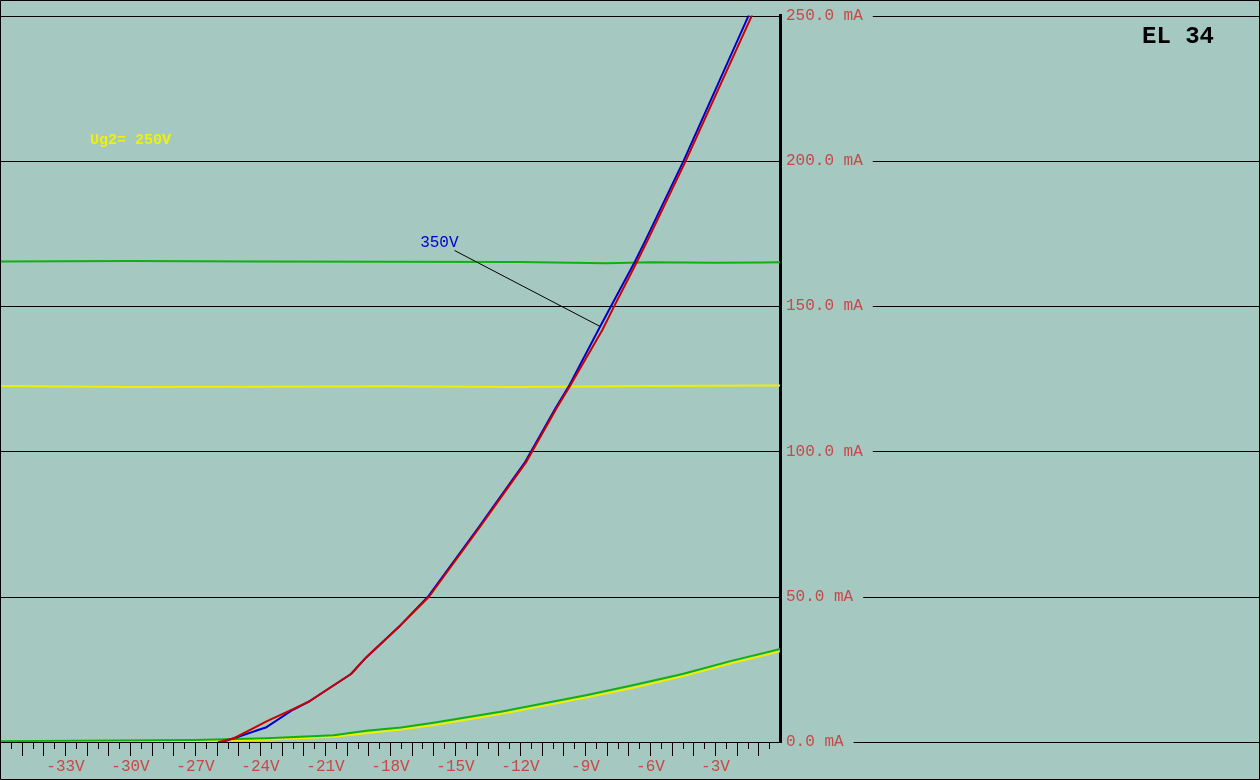 This screenshot has width=1260, height=780. I want to click on x-tick-label: -27V, so click(196, 767).